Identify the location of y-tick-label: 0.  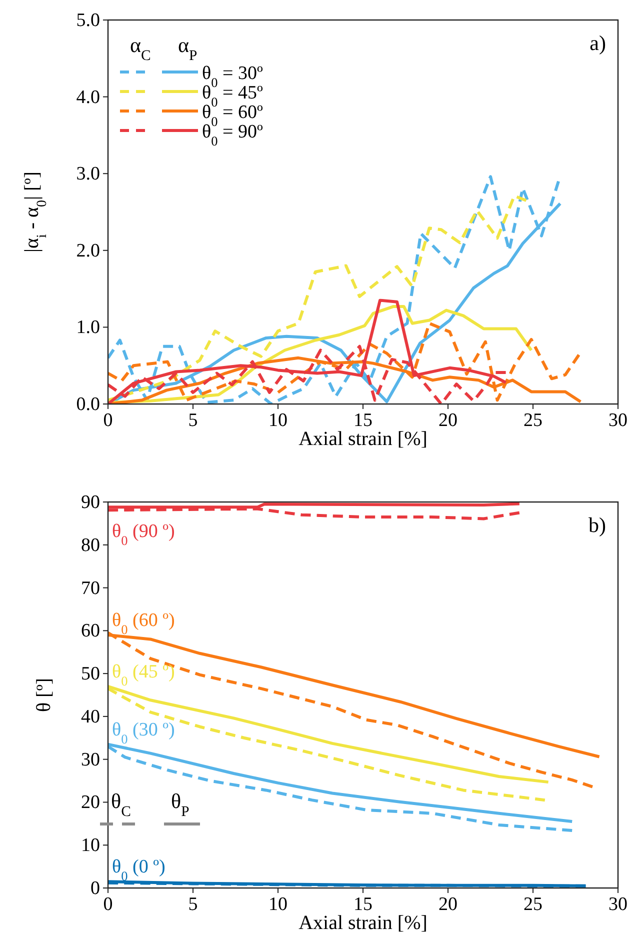
(95, 888).